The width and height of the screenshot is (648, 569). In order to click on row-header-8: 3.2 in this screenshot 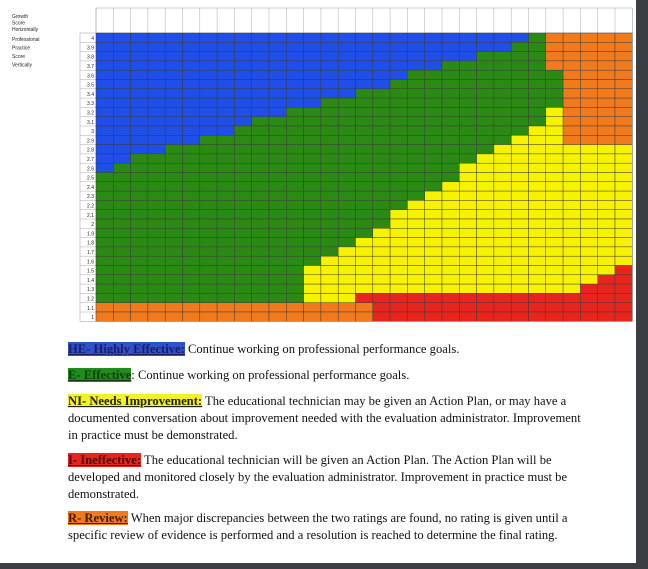, I will do `click(90, 114)`.